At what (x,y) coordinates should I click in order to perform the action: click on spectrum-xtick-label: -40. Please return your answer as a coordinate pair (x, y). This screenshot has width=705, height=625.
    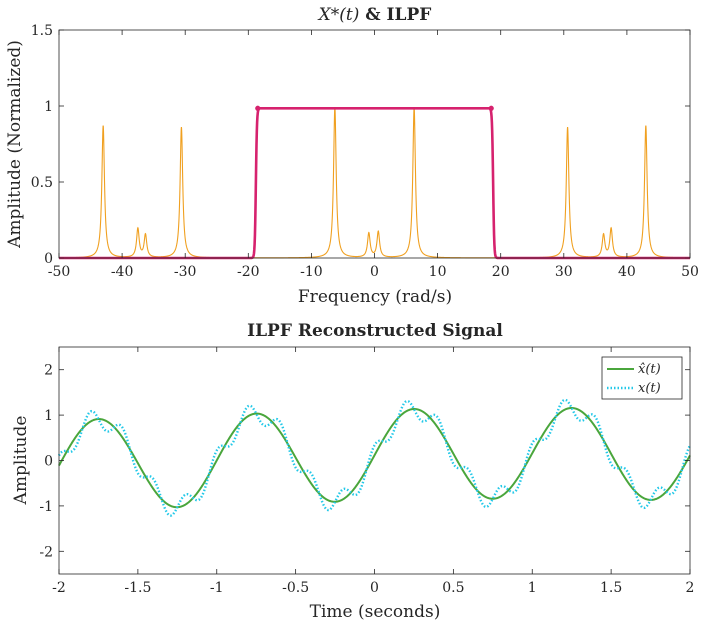
    Looking at the image, I should click on (122, 272).